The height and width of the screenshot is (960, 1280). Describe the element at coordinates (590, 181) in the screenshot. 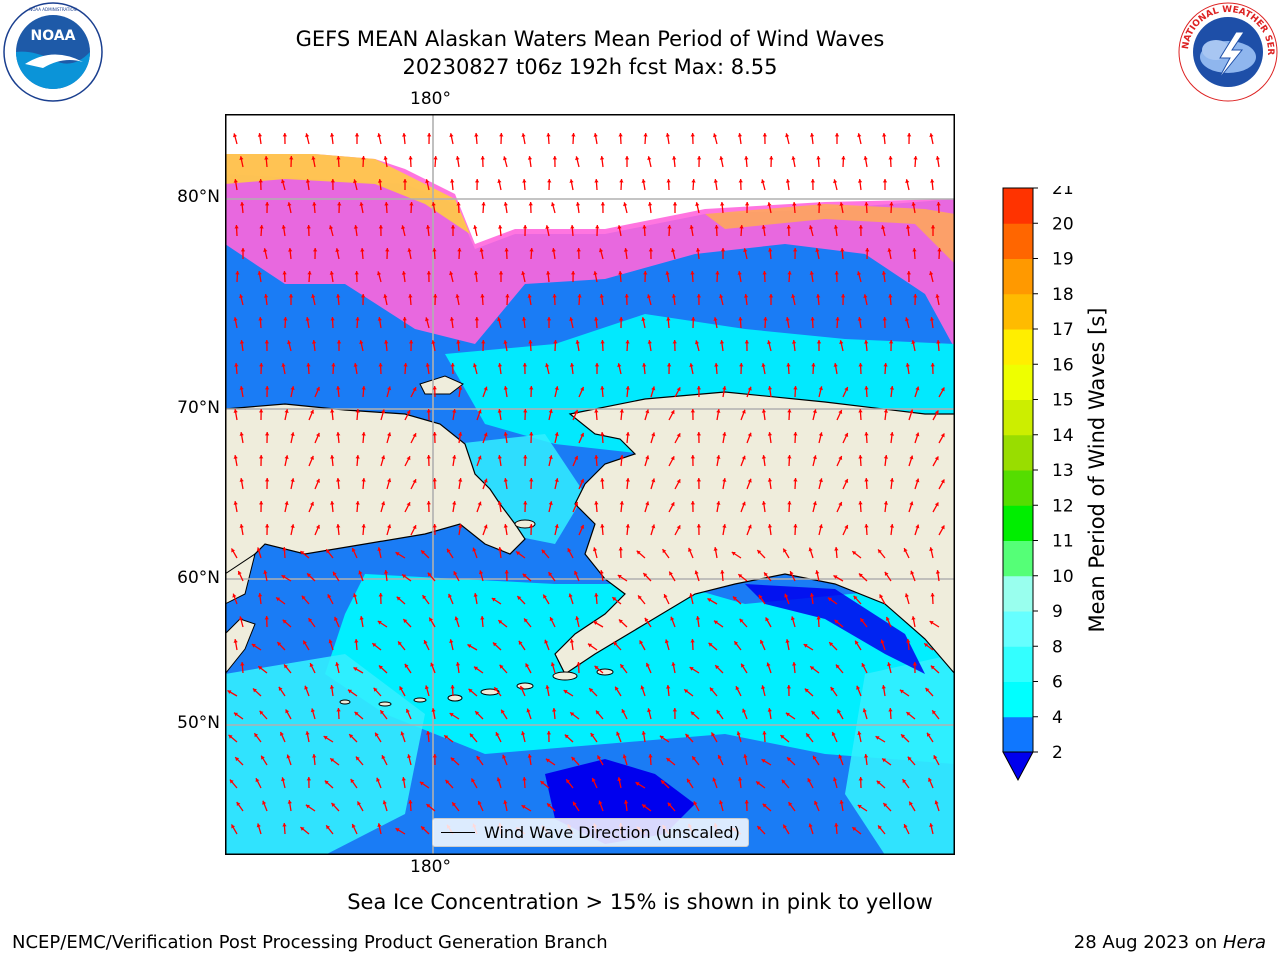

I see `no-data-area` at that location.